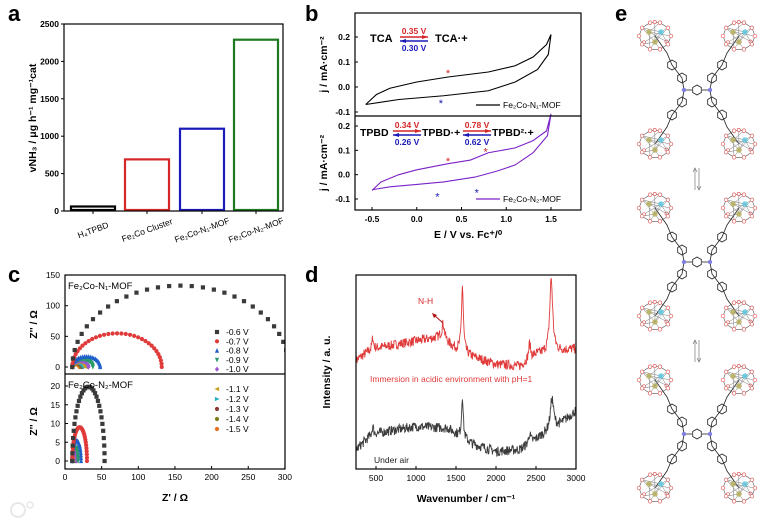  What do you see at coordinates (88, 424) in the screenshot?
I see `eis-series-group` at bounding box center [88, 424].